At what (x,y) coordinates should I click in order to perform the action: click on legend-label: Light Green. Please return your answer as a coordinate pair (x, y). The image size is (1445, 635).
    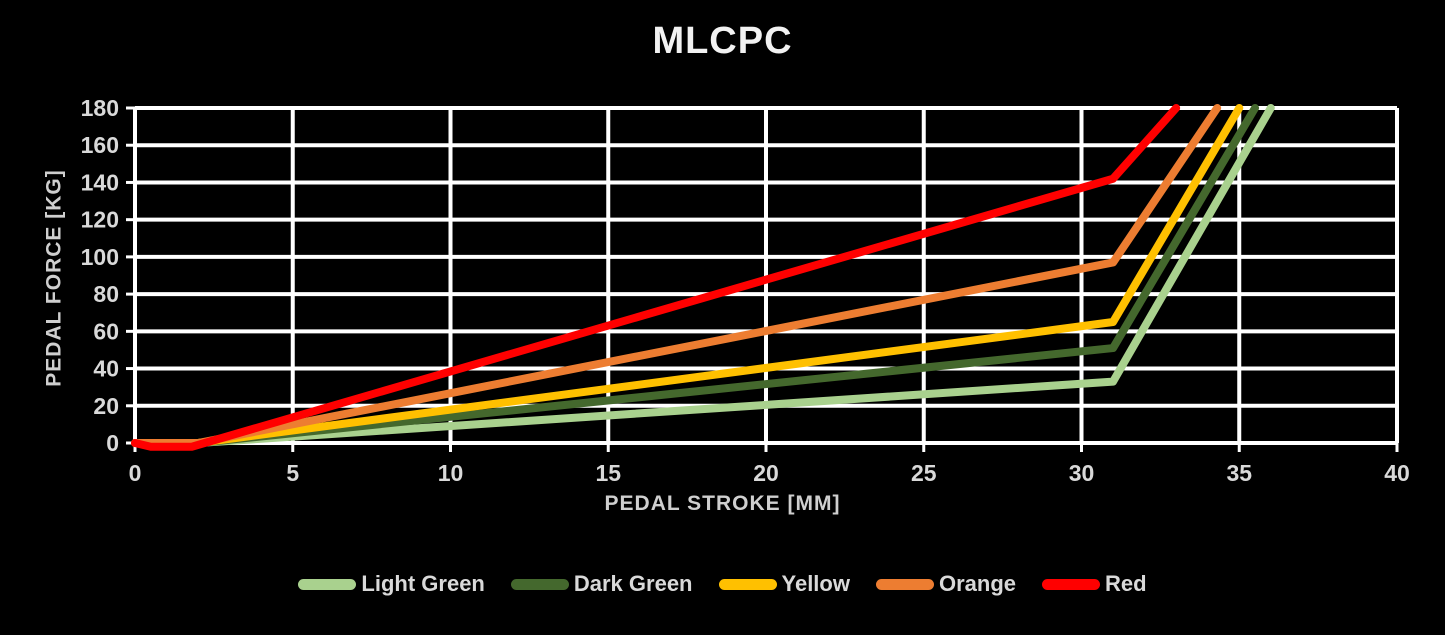
    Looking at the image, I should click on (423, 583).